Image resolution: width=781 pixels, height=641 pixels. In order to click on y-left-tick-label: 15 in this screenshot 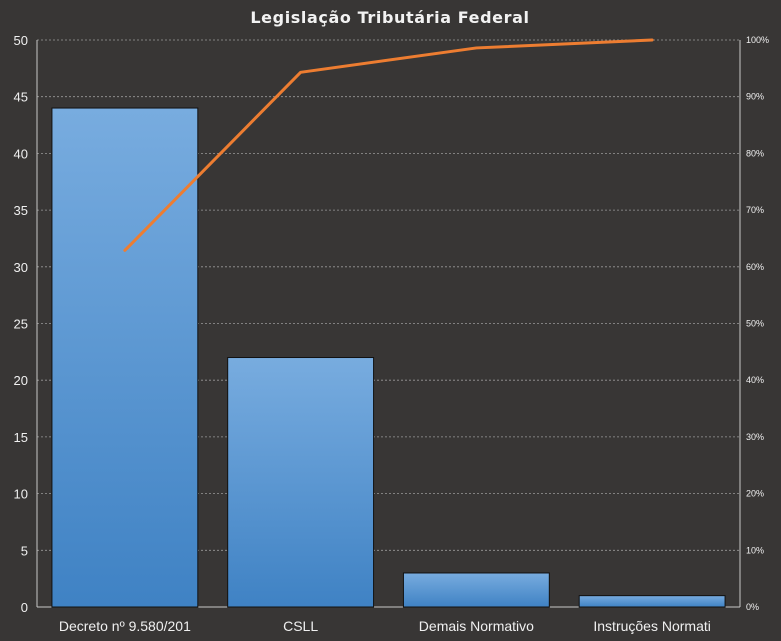, I will do `click(21, 437)`.